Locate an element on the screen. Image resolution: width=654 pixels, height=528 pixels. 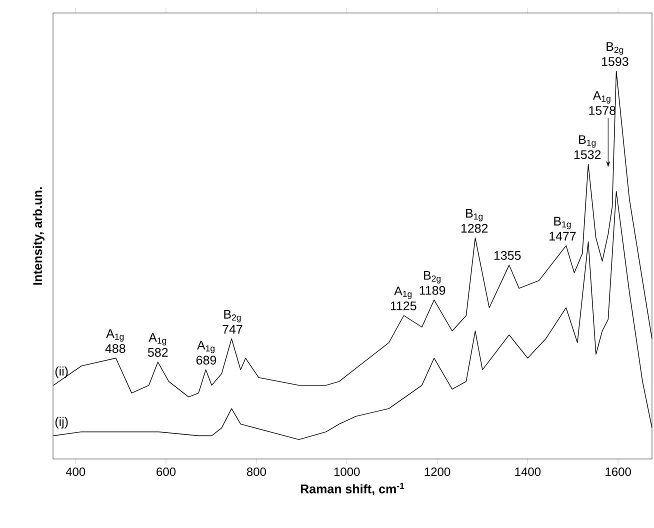
x-tick-label: 1200 is located at coordinates (437, 472).